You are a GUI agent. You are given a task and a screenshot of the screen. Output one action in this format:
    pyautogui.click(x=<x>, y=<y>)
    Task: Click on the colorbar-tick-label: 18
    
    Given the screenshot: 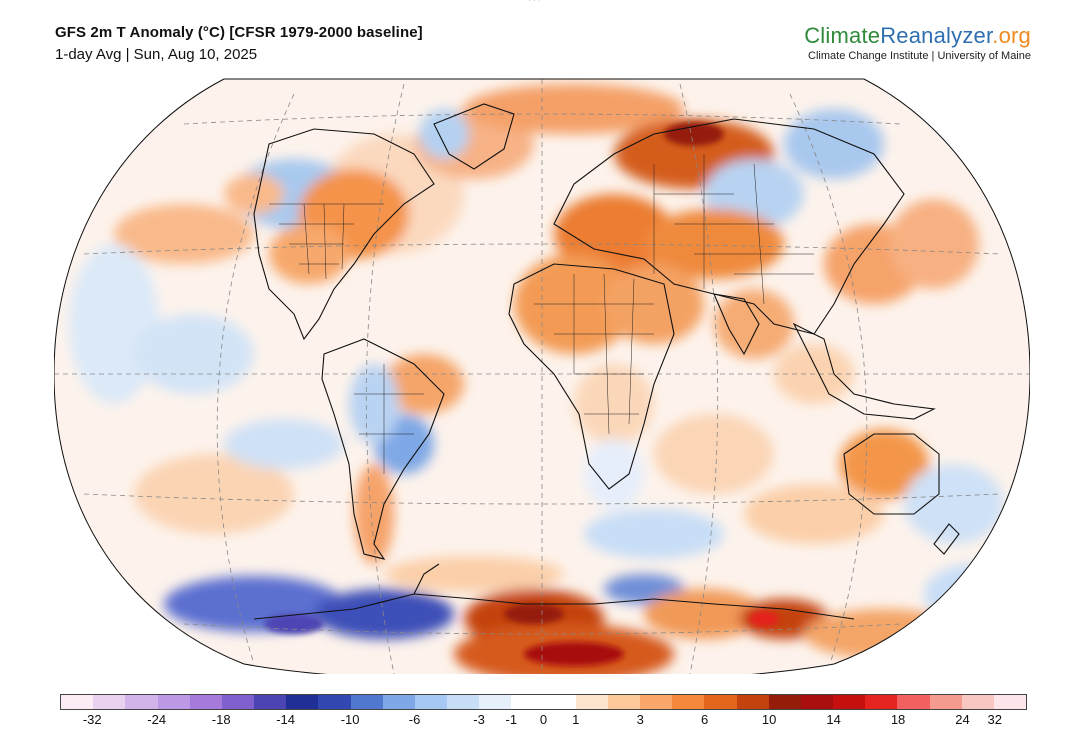 What is the action you would take?
    pyautogui.click(x=898, y=719)
    